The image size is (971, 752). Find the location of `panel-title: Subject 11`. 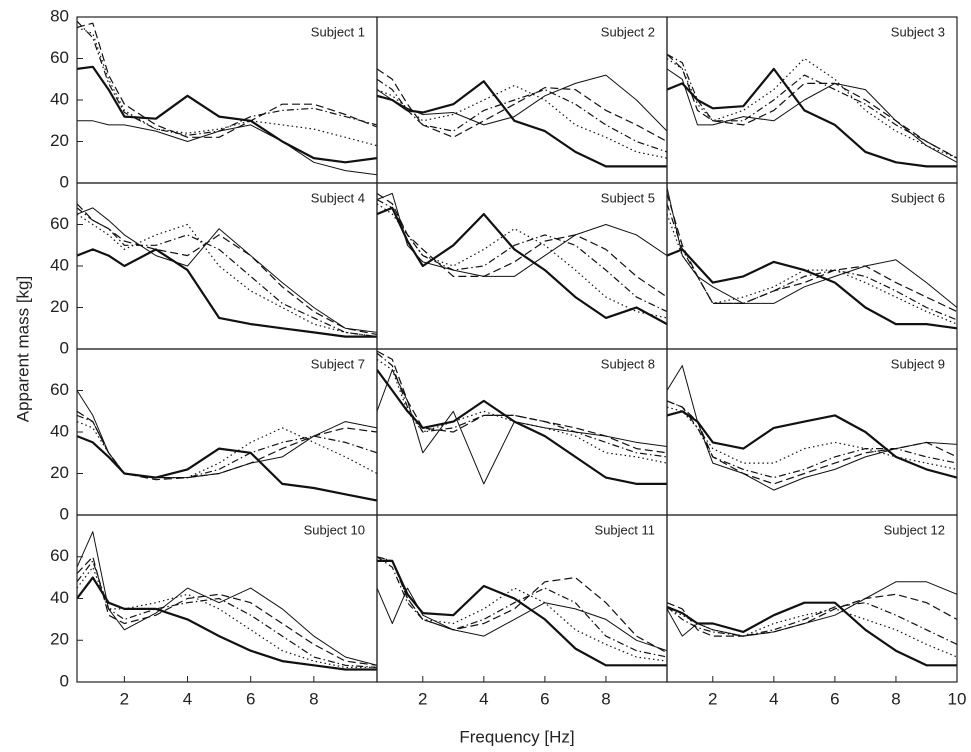

panel-title: Subject 11 is located at coordinates (625, 529).